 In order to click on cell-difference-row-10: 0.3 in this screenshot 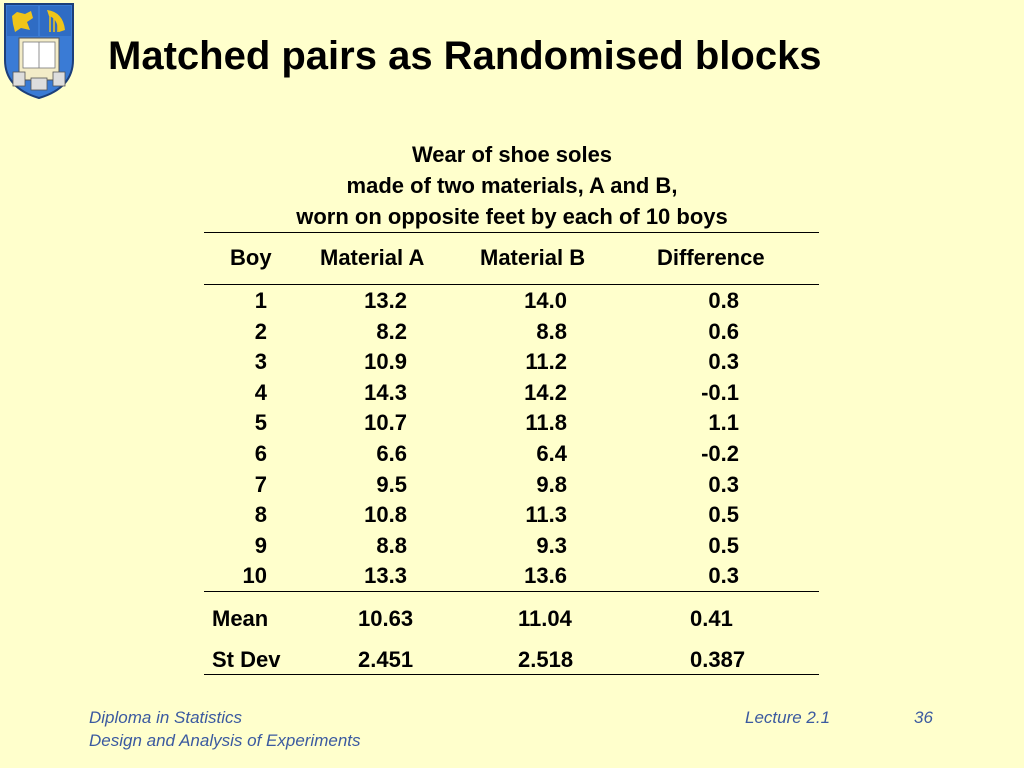, I will do `click(723, 576)`.